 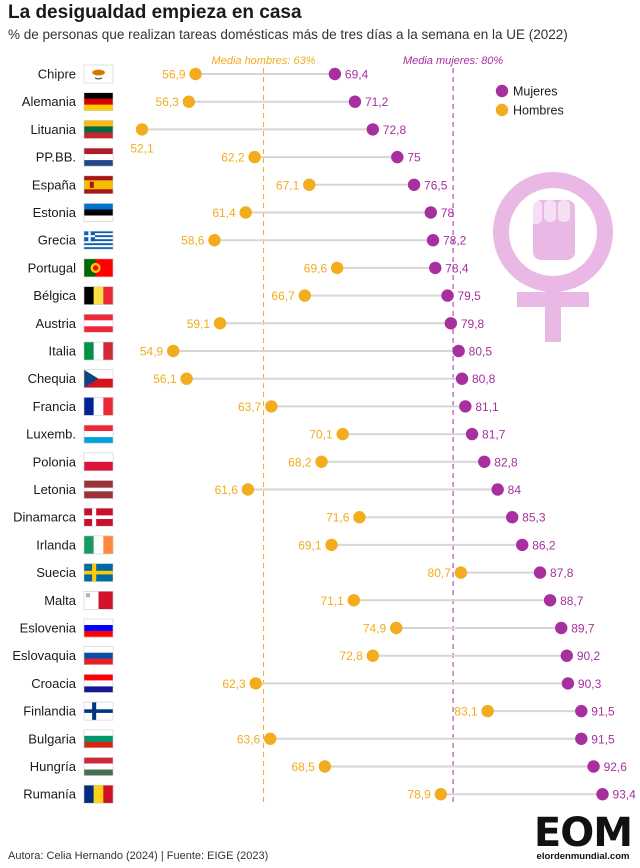 What do you see at coordinates (98, 628) in the screenshot?
I see `flag-eslovenia-icon` at bounding box center [98, 628].